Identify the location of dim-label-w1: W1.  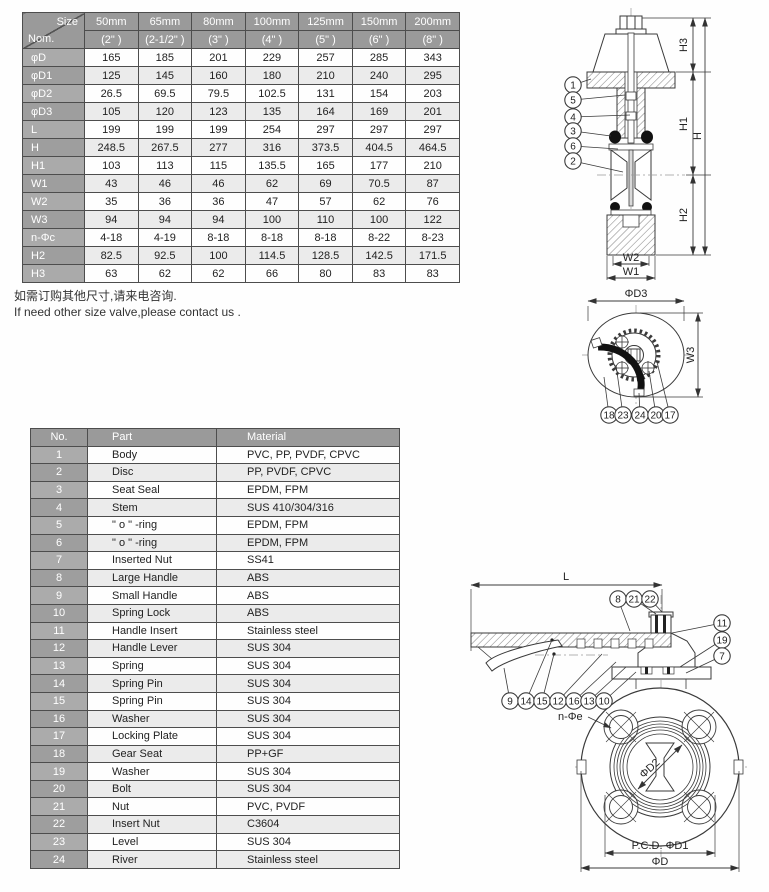
(631, 272).